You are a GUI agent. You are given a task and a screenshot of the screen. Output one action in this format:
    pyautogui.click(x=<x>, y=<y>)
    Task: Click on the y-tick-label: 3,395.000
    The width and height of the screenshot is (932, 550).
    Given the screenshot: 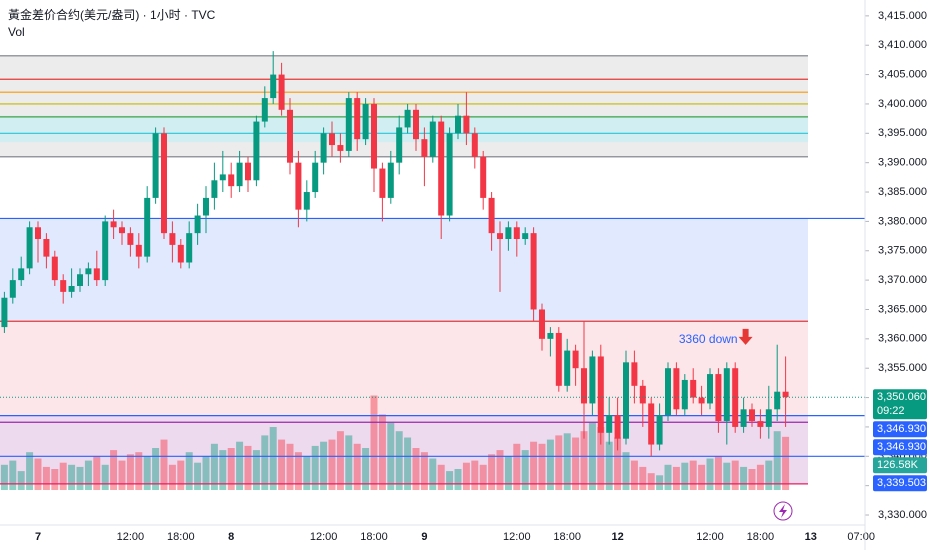 What is the action you would take?
    pyautogui.click(x=902, y=133)
    